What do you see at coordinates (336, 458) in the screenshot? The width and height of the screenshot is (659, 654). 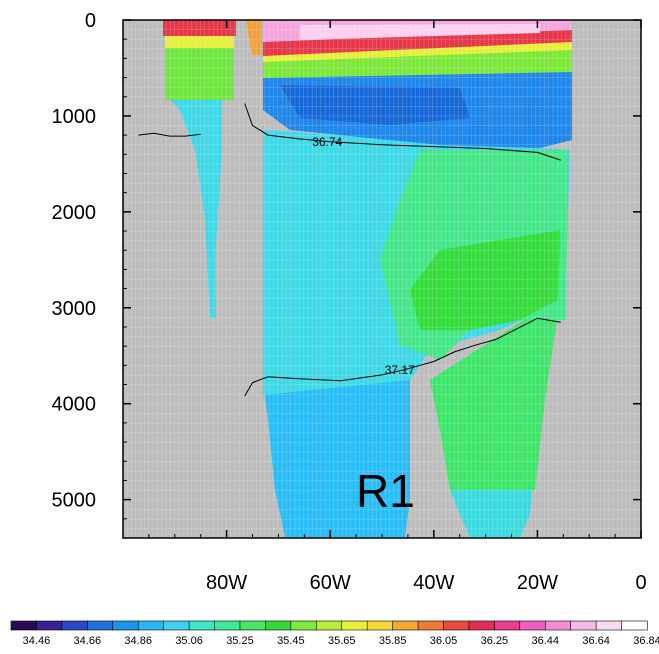 I see `field-deep-blue-lower` at bounding box center [336, 458].